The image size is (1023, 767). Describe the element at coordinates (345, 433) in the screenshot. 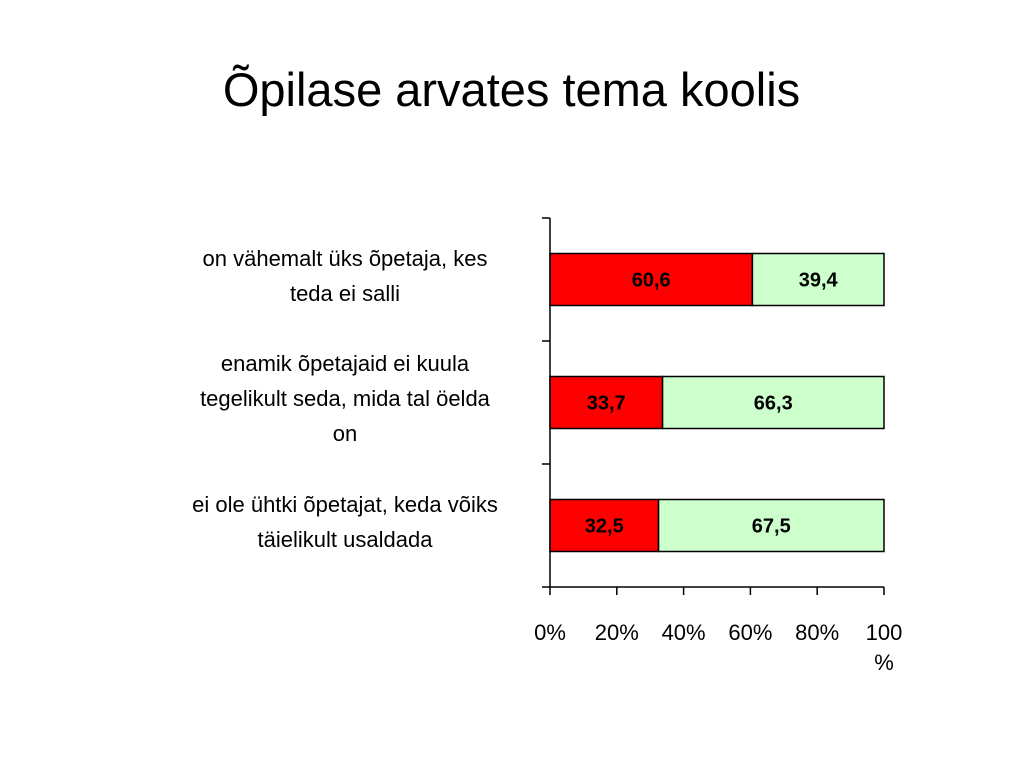

I see `category-label-line: on` at that location.